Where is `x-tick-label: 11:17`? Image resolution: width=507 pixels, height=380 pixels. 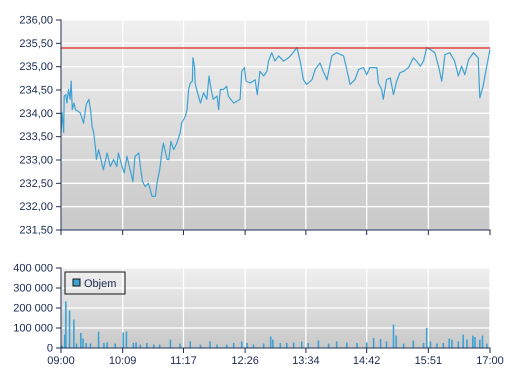 x-tick-label: 11:17 is located at coordinates (183, 360).